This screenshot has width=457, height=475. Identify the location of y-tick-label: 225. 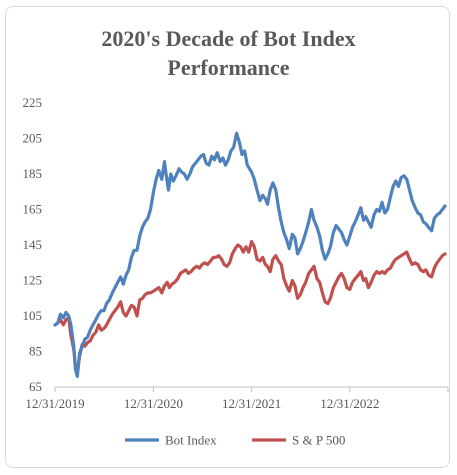
(33, 102).